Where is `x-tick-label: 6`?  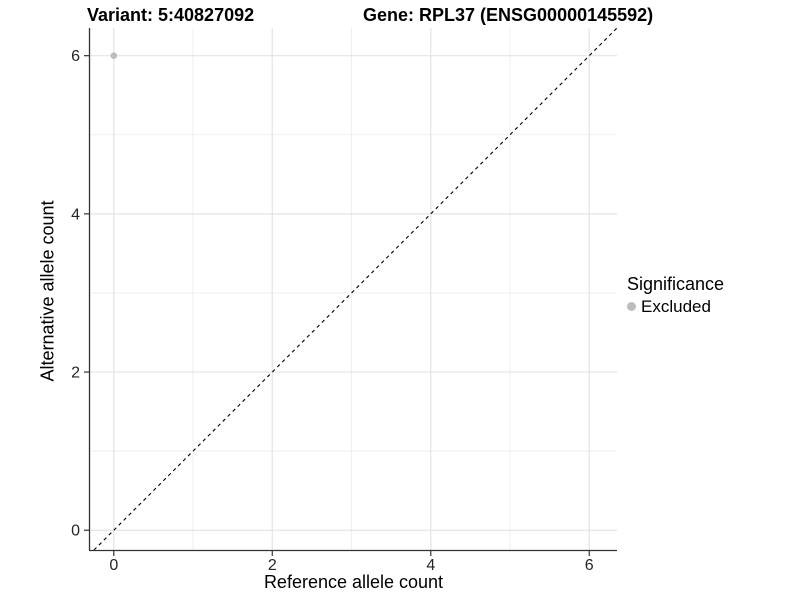 x-tick-label: 6 is located at coordinates (589, 565).